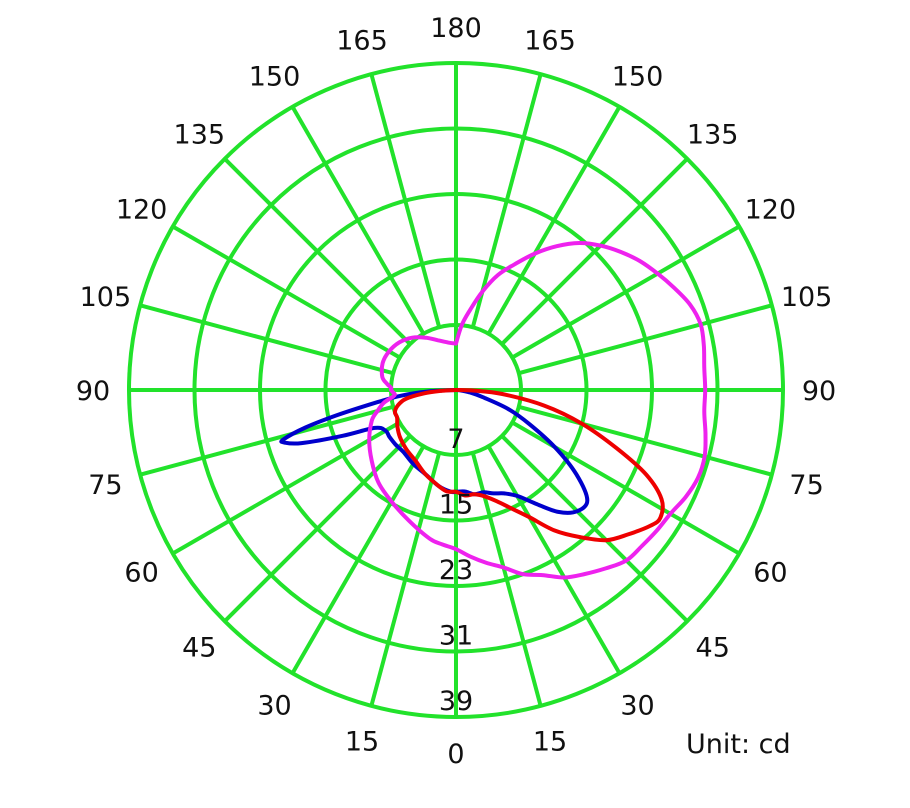 This screenshot has width=910, height=808. Describe the element at coordinates (106, 297) in the screenshot. I see `angle-label-left: 105` at that location.